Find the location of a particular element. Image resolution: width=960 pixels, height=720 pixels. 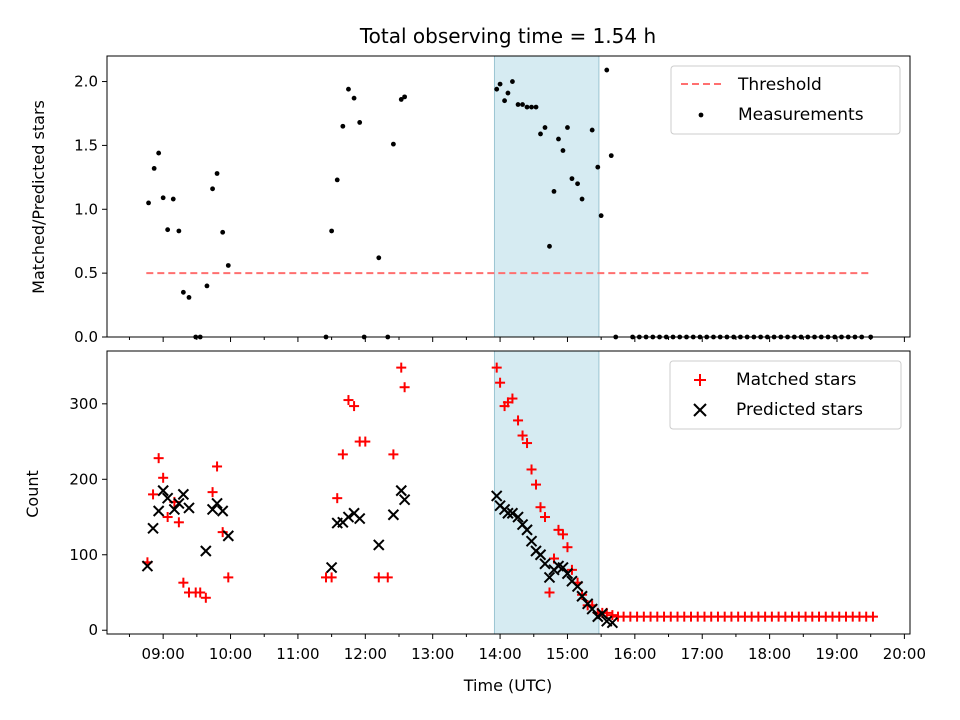

bottom-y-tick-label: 200 is located at coordinates (83, 479).